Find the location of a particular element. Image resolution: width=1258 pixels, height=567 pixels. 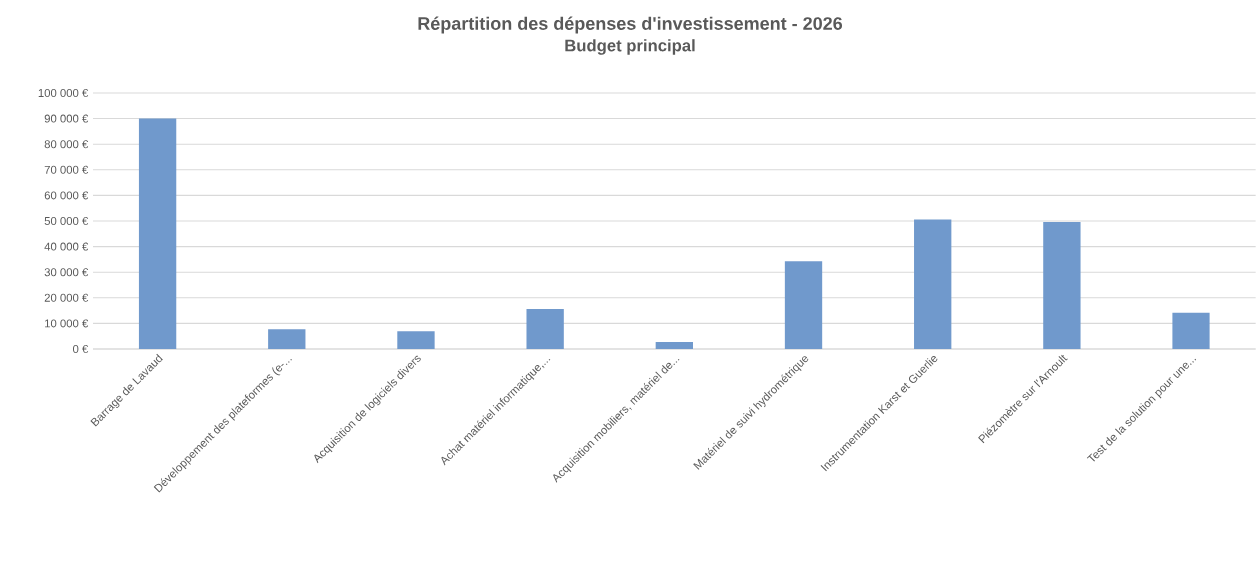

y-tick-label: 60 000 € is located at coordinates (66, 195).